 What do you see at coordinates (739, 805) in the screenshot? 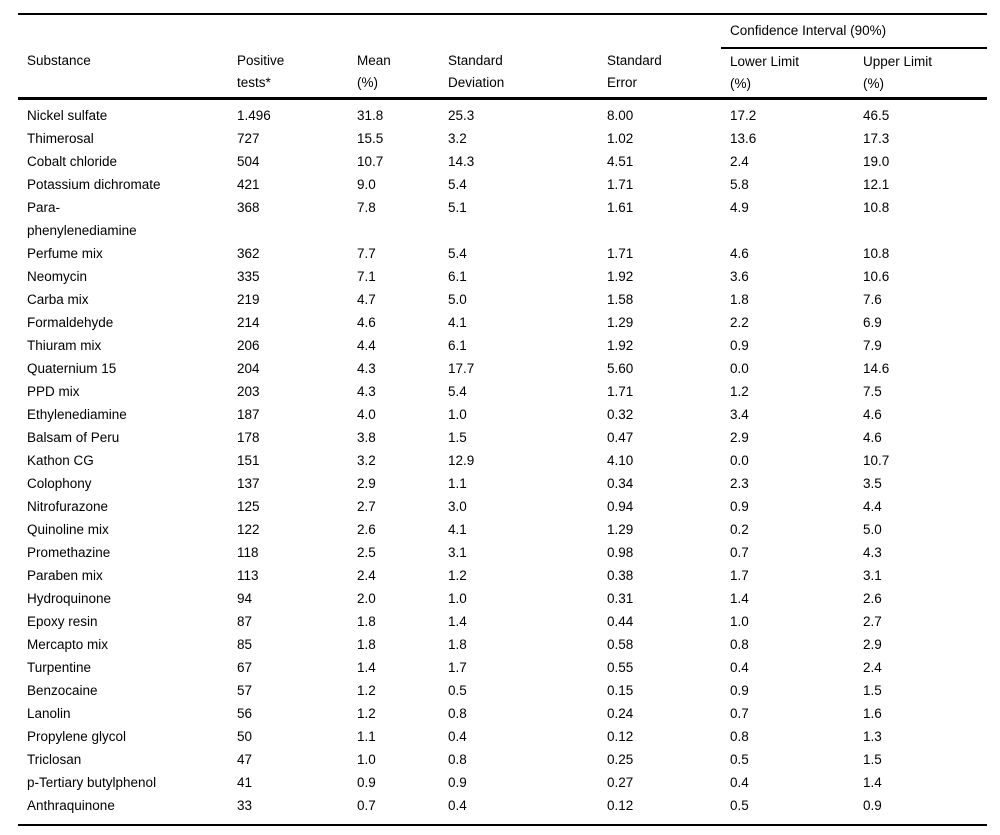
I see `cell-lower: 0.5` at bounding box center [739, 805].